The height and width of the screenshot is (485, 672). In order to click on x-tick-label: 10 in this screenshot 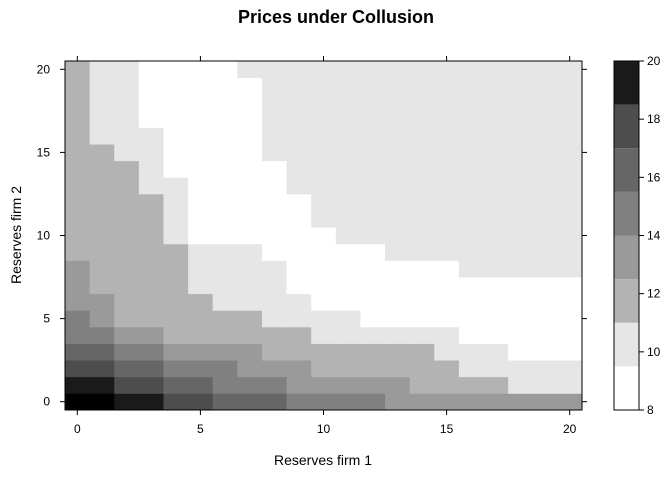, I will do `click(324, 429)`.